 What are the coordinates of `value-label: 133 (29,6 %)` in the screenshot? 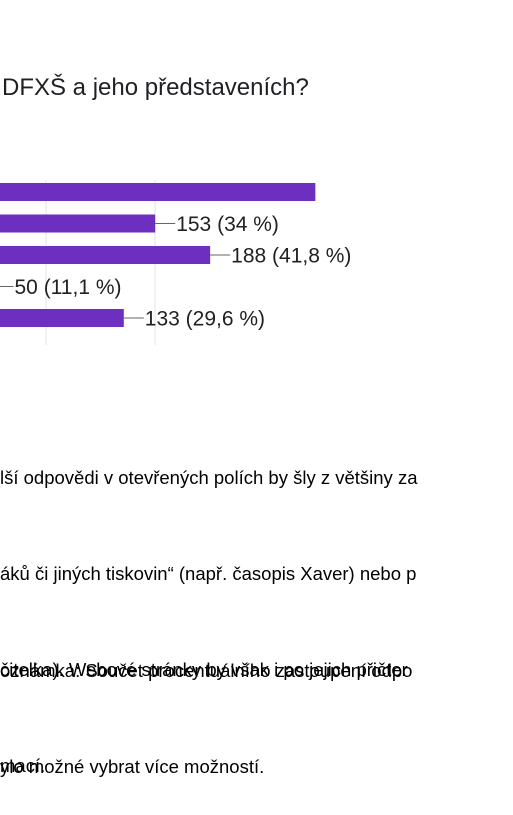 It's located at (205, 319).